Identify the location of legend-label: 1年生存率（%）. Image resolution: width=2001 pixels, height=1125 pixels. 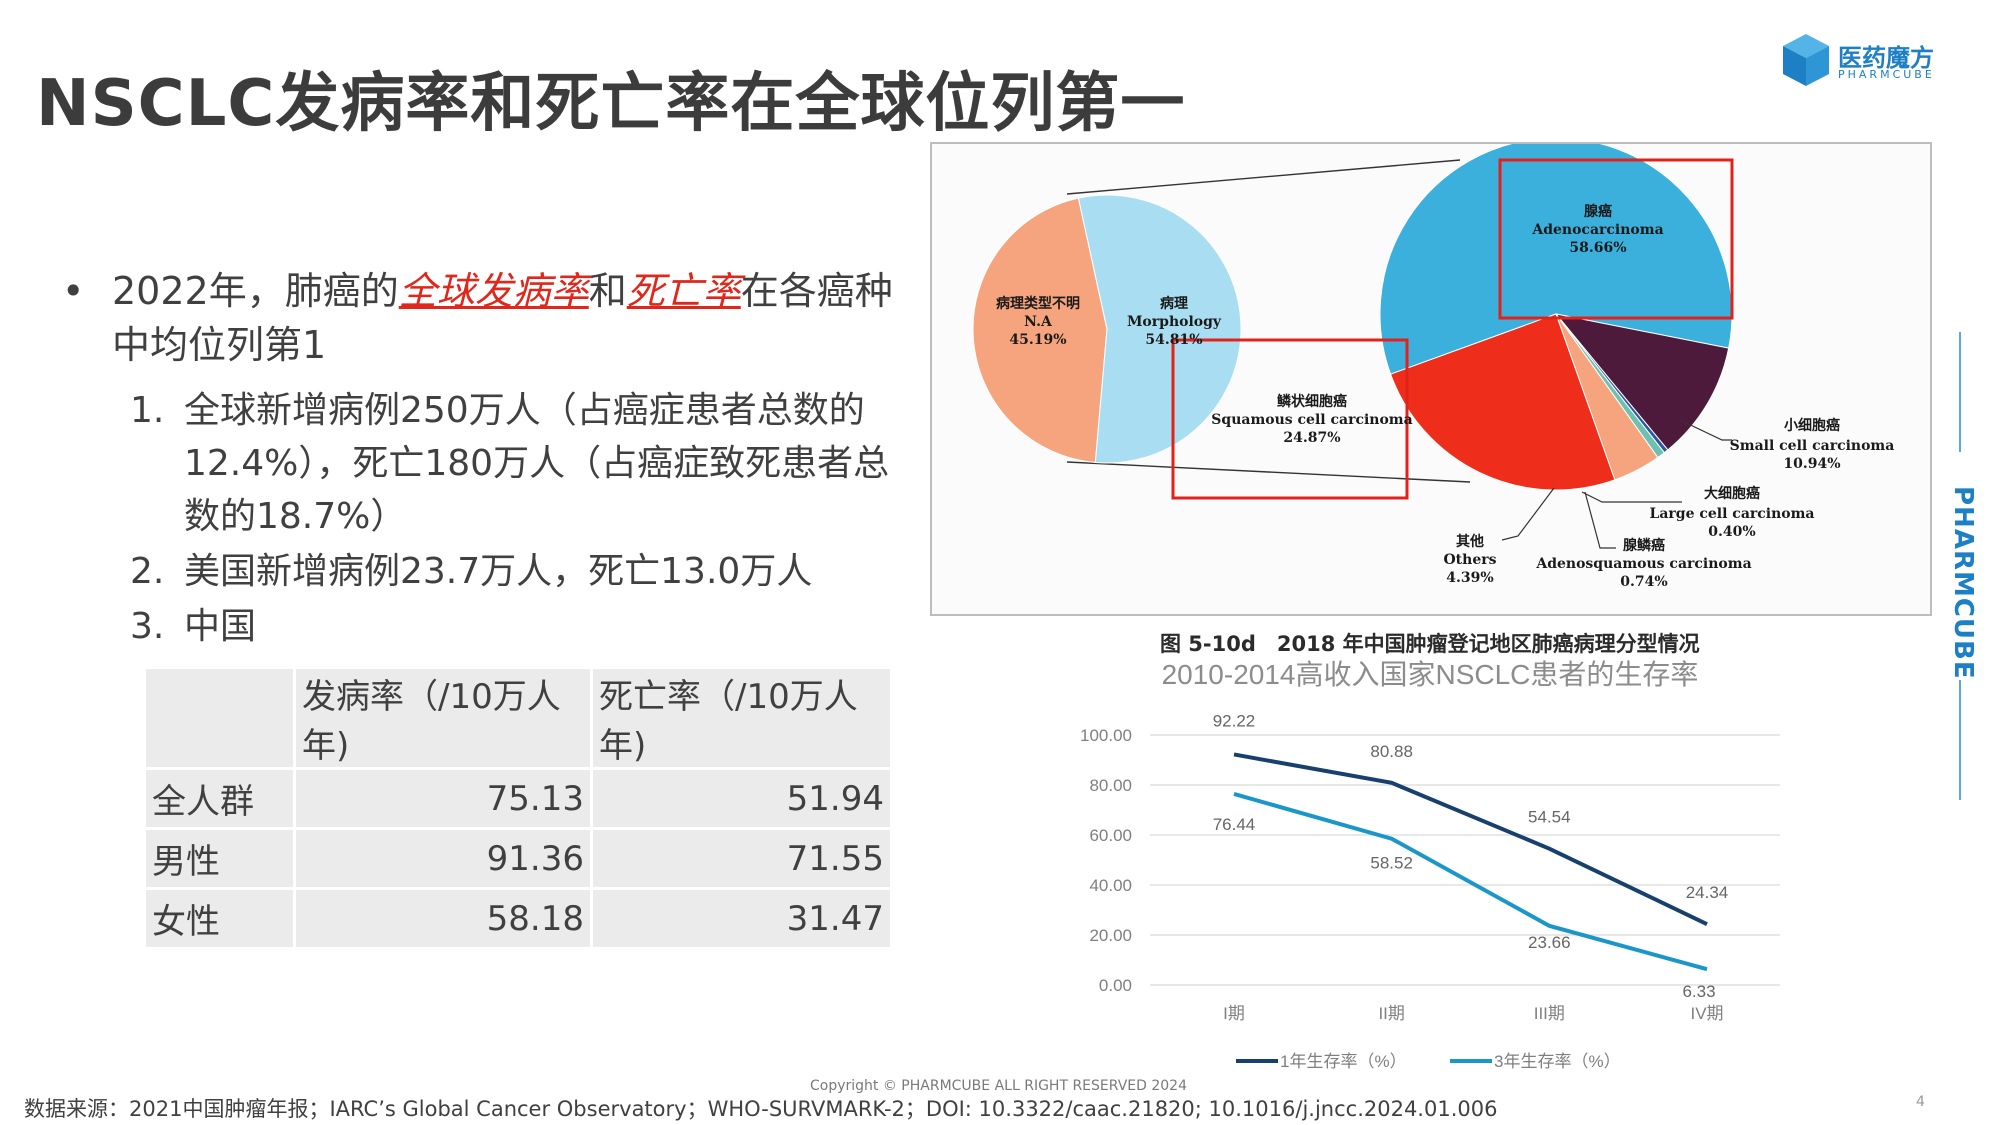
(1343, 1061).